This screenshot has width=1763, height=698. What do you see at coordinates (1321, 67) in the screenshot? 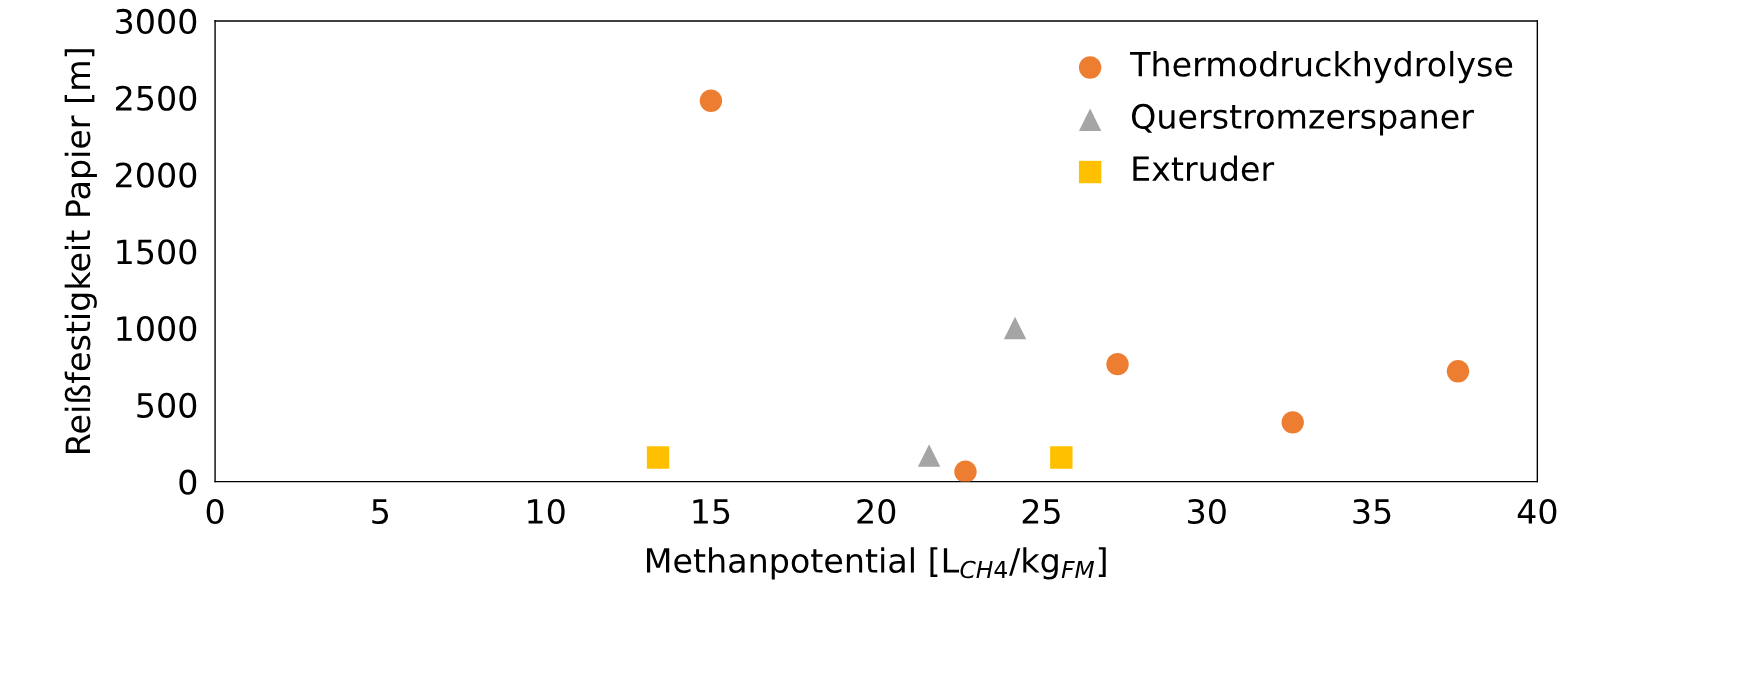
I see `legend-label: Thermodruckhydrolyse` at bounding box center [1321, 67].